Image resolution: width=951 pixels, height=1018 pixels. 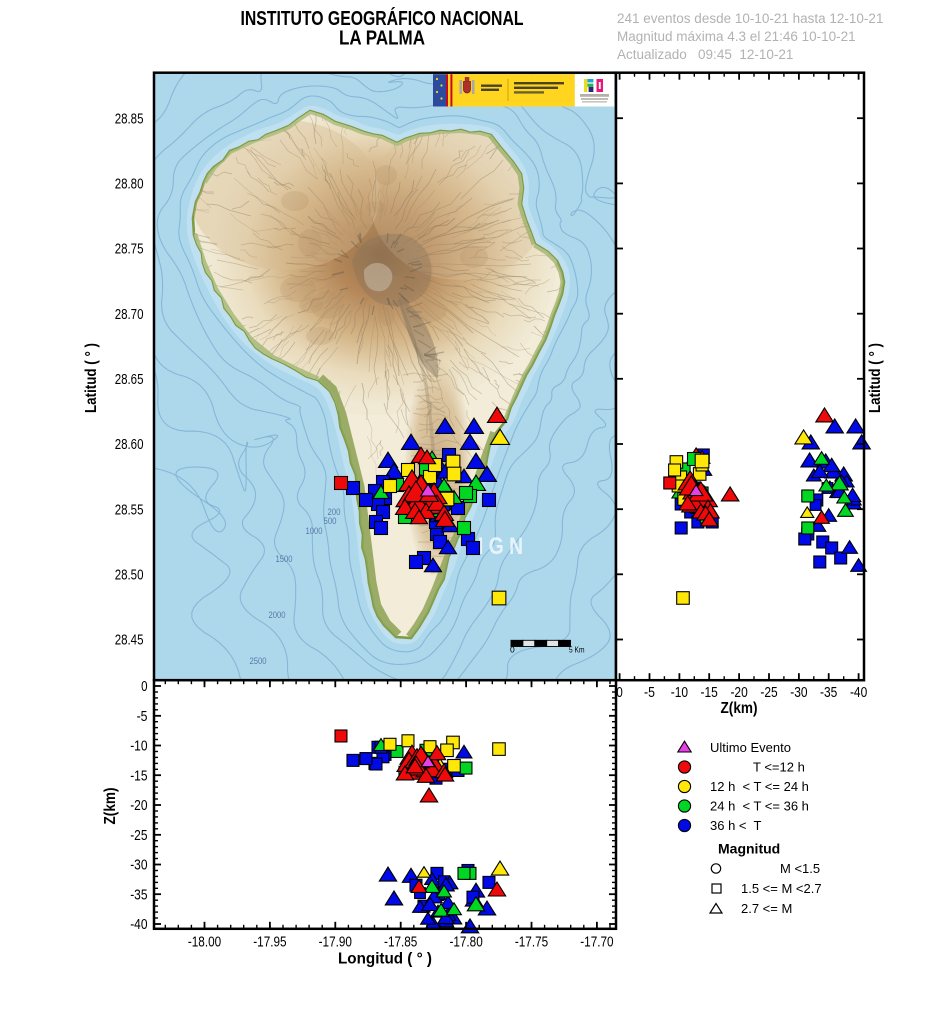 I want to click on svg-text: -17.95, so click(x=269, y=943).